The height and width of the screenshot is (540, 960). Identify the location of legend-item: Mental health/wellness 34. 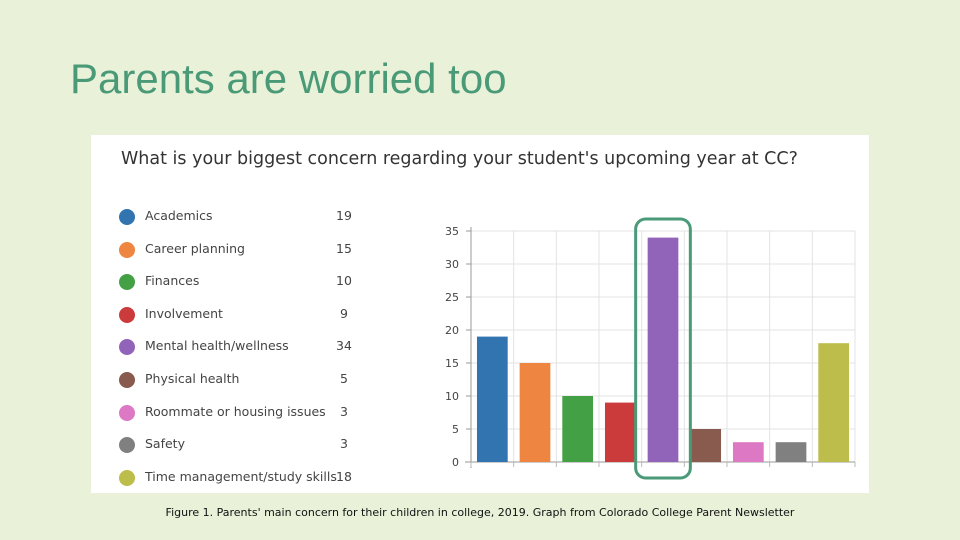
(239, 351).